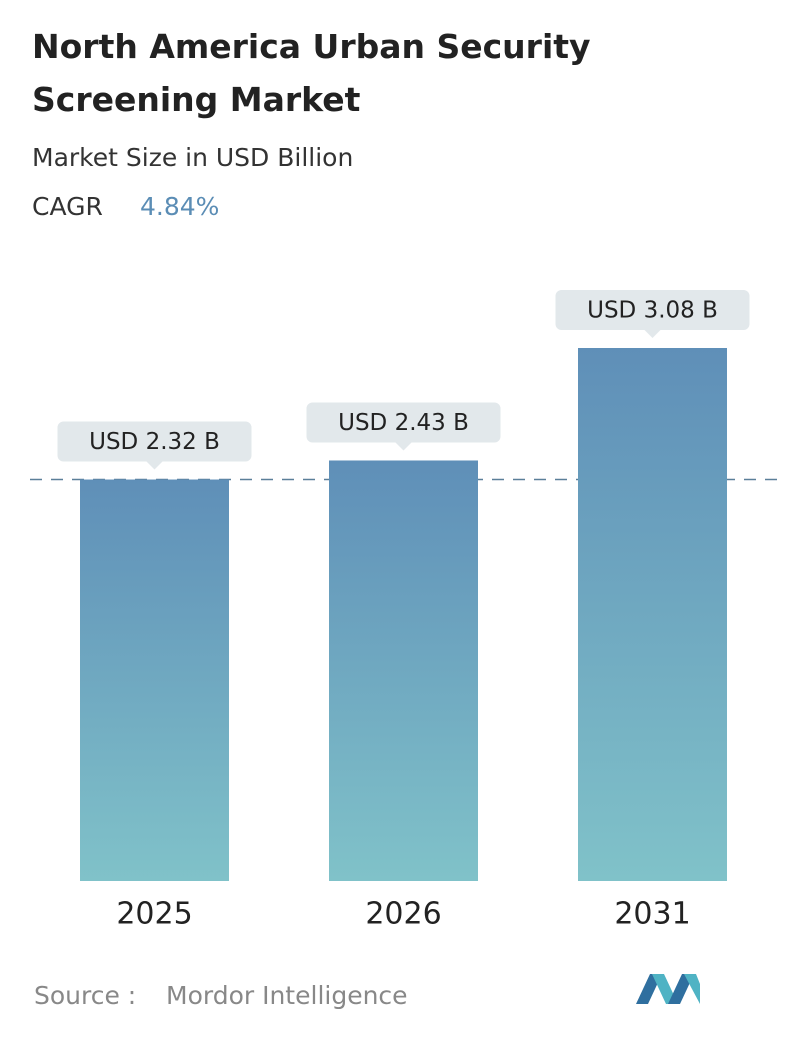 The image size is (796, 1038). What do you see at coordinates (403, 423) in the screenshot?
I see `value-label: USD 2.43 B` at bounding box center [403, 423].